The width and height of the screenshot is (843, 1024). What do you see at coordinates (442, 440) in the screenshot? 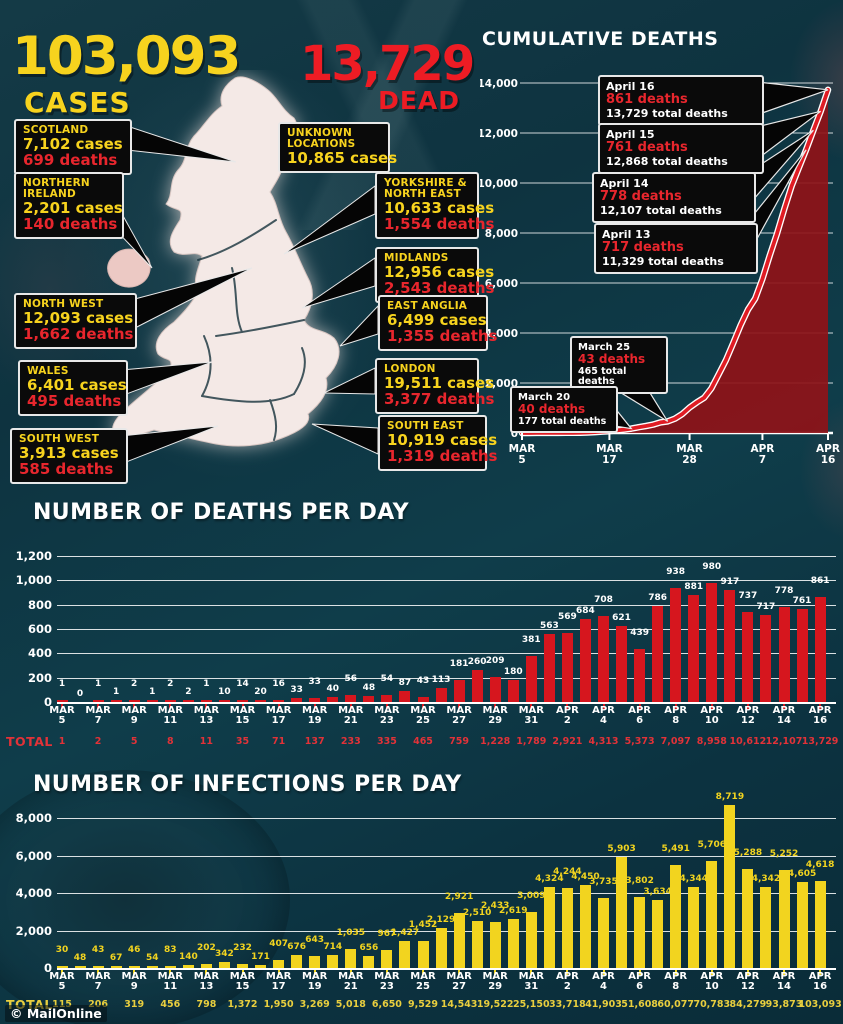
I see `region-cases: 10,919 cases` at bounding box center [442, 440].